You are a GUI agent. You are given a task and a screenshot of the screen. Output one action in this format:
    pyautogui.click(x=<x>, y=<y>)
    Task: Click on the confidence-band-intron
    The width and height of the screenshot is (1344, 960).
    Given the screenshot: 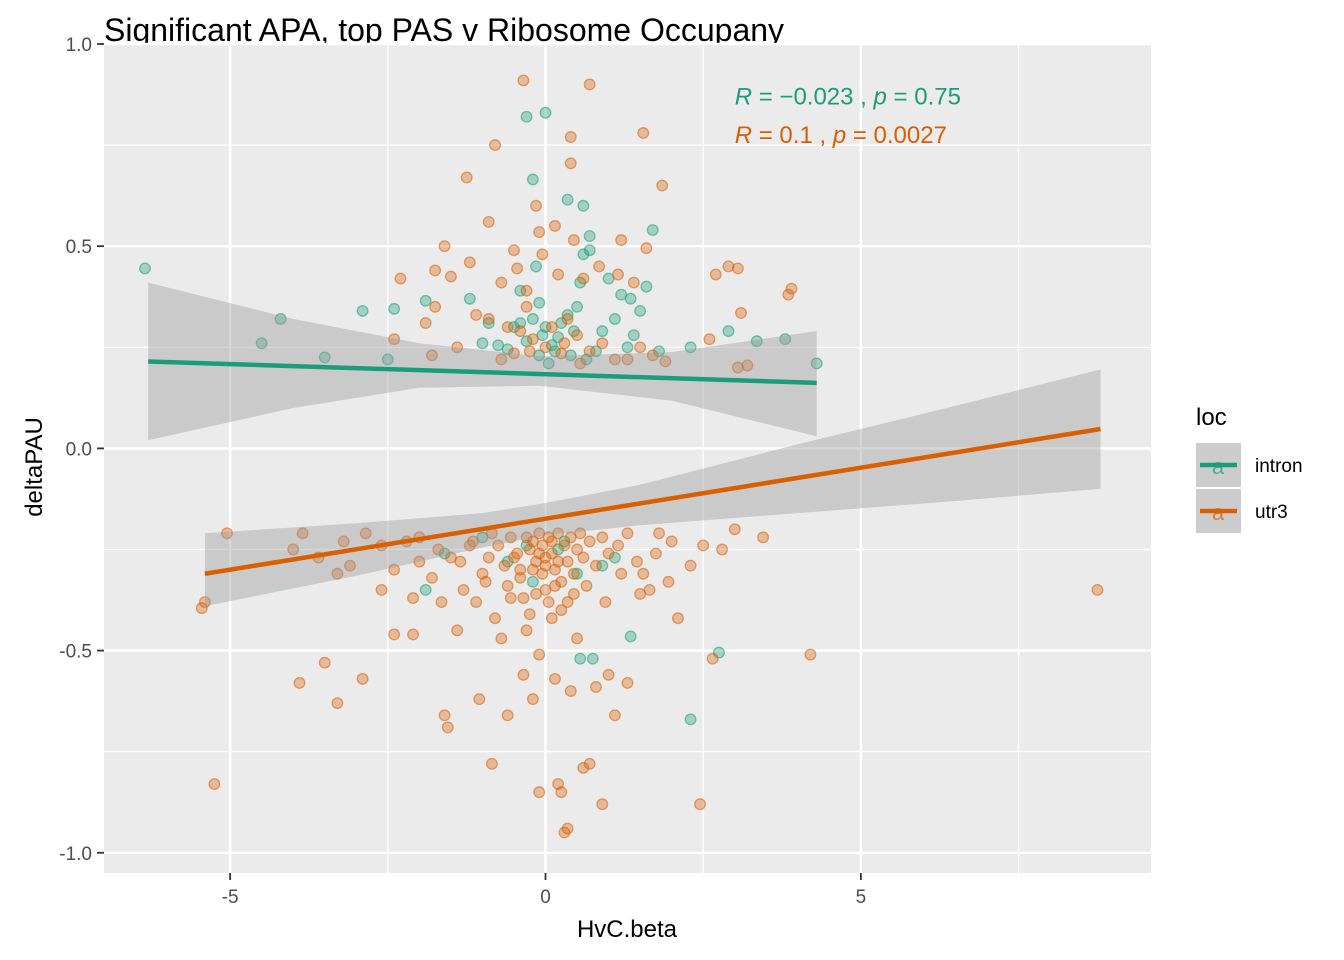 What is the action you would take?
    pyautogui.click(x=482, y=361)
    